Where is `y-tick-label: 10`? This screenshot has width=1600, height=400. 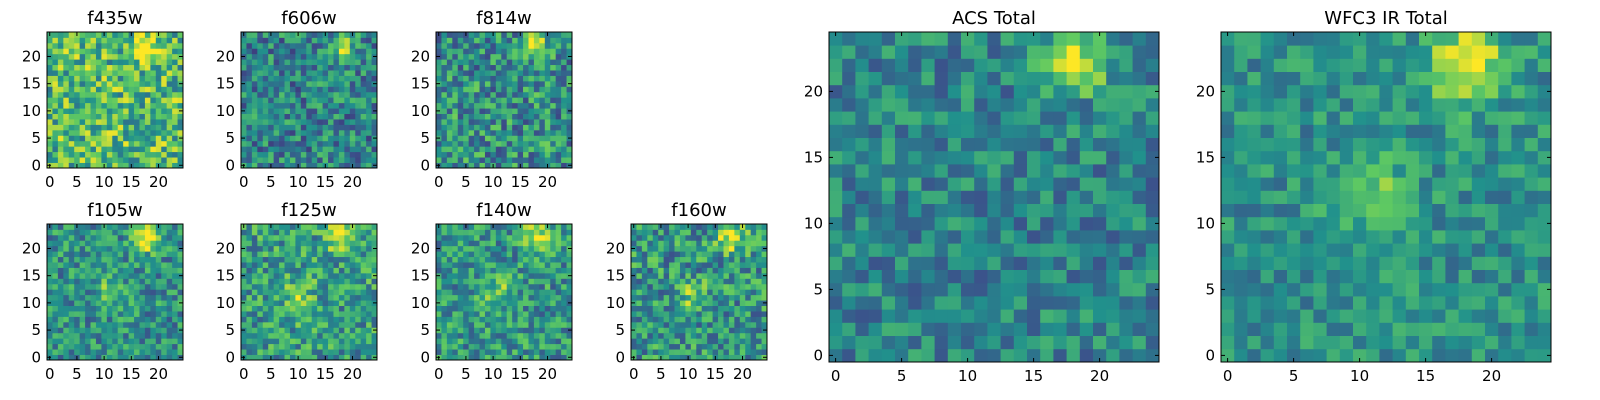
y-tick-label: 10 is located at coordinates (420, 111).